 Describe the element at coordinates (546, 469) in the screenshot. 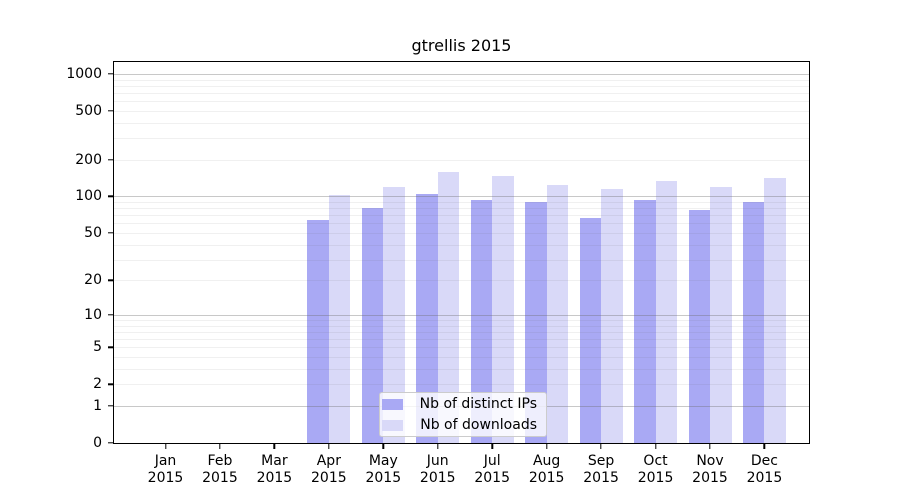

I see `x-tick-label-aug: Aug 2015` at that location.